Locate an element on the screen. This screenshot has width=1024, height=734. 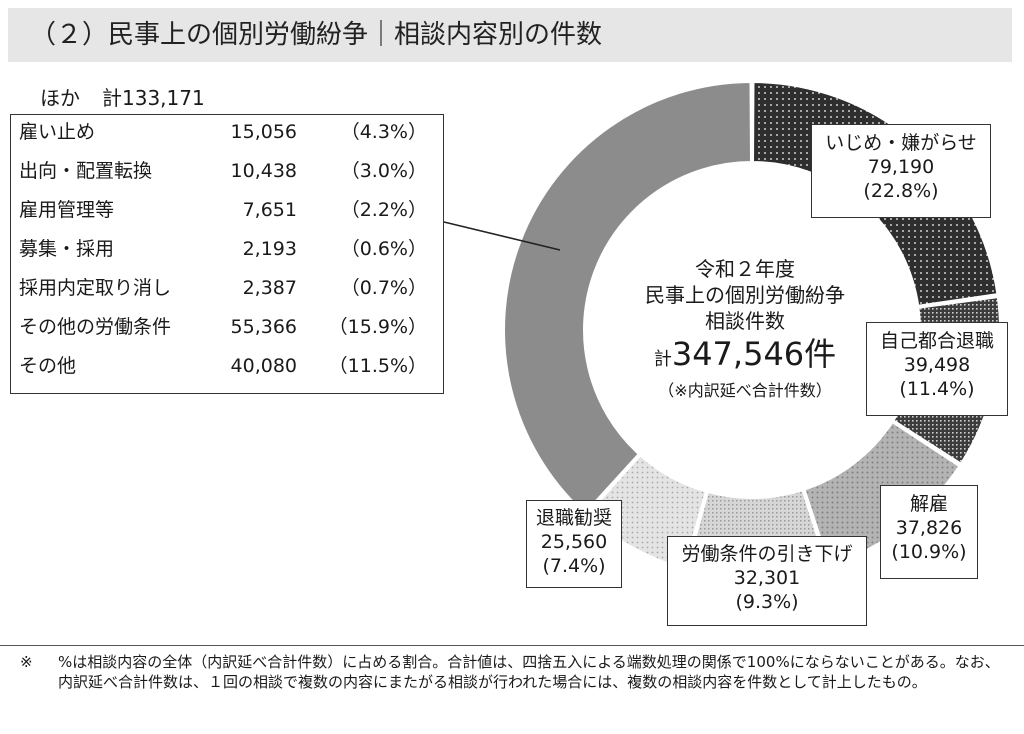
other-total-label: ほか is located at coordinates (60, 98).